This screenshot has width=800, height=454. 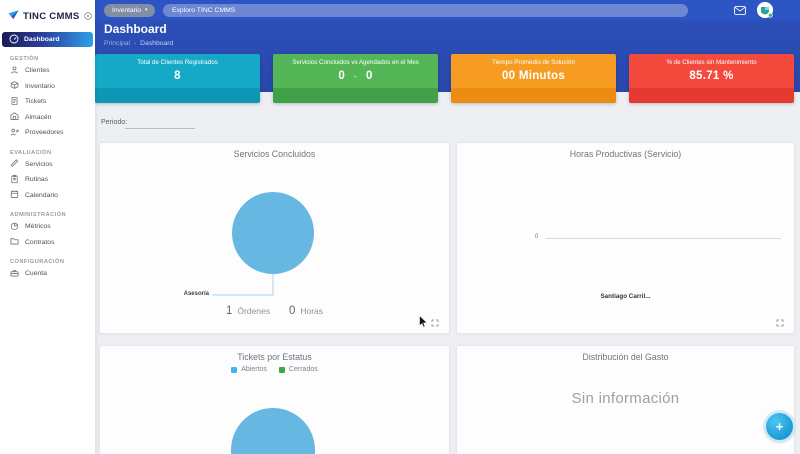 I want to click on section-label-administracion: ADMINISTRACIÓN, so click(x=38, y=215).